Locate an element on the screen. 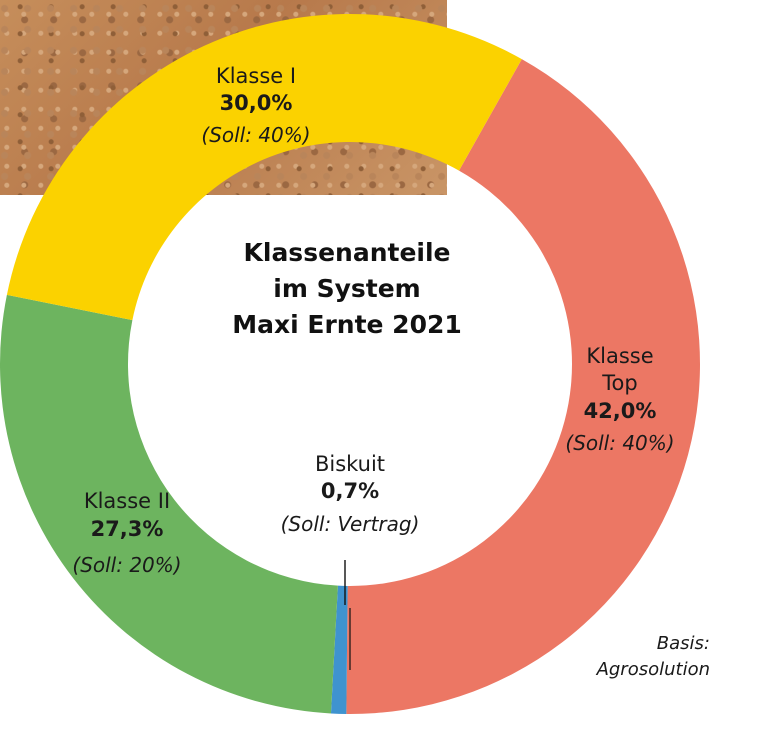 This screenshot has height=750, width=770. label-klasse-ii: Klasse II 27,3% (Soll: 20%) is located at coordinates (126, 533).